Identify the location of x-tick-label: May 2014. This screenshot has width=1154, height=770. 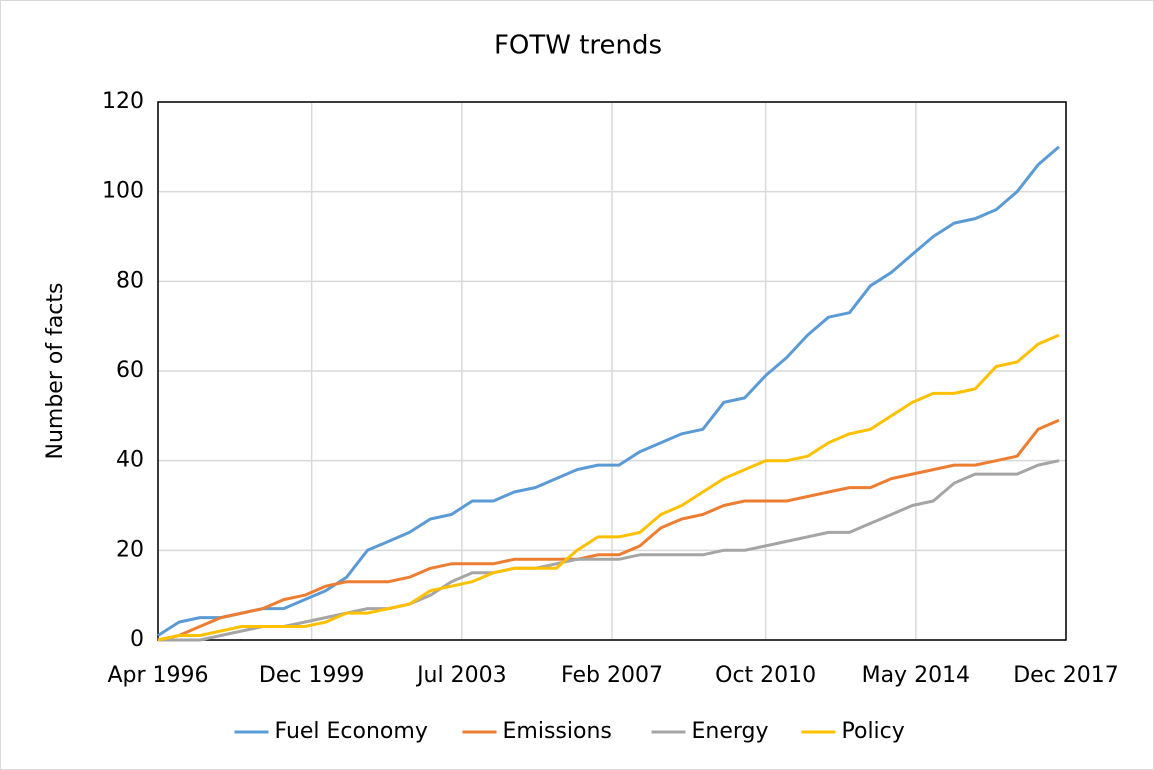
(916, 675).